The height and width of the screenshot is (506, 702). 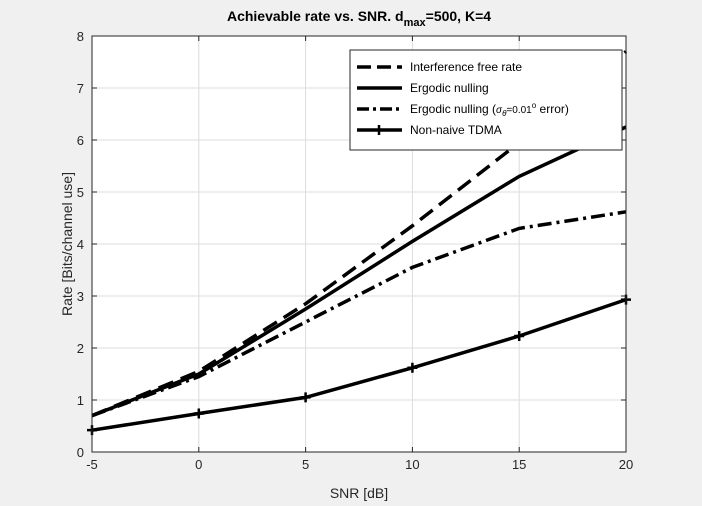 I want to click on y-tick-label: 7, so click(x=80, y=88).